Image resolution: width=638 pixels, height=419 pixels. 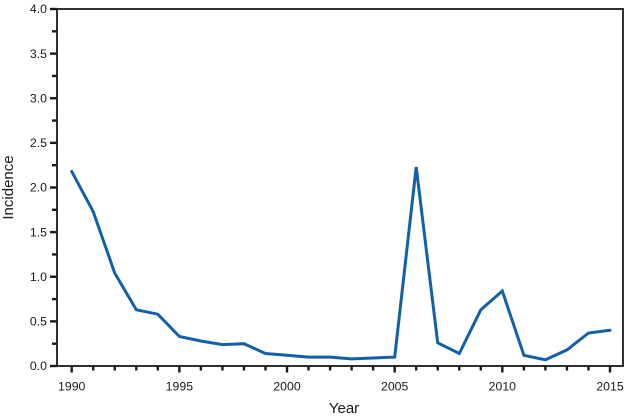 I want to click on y-axis-title: Incidence, so click(x=8, y=187).